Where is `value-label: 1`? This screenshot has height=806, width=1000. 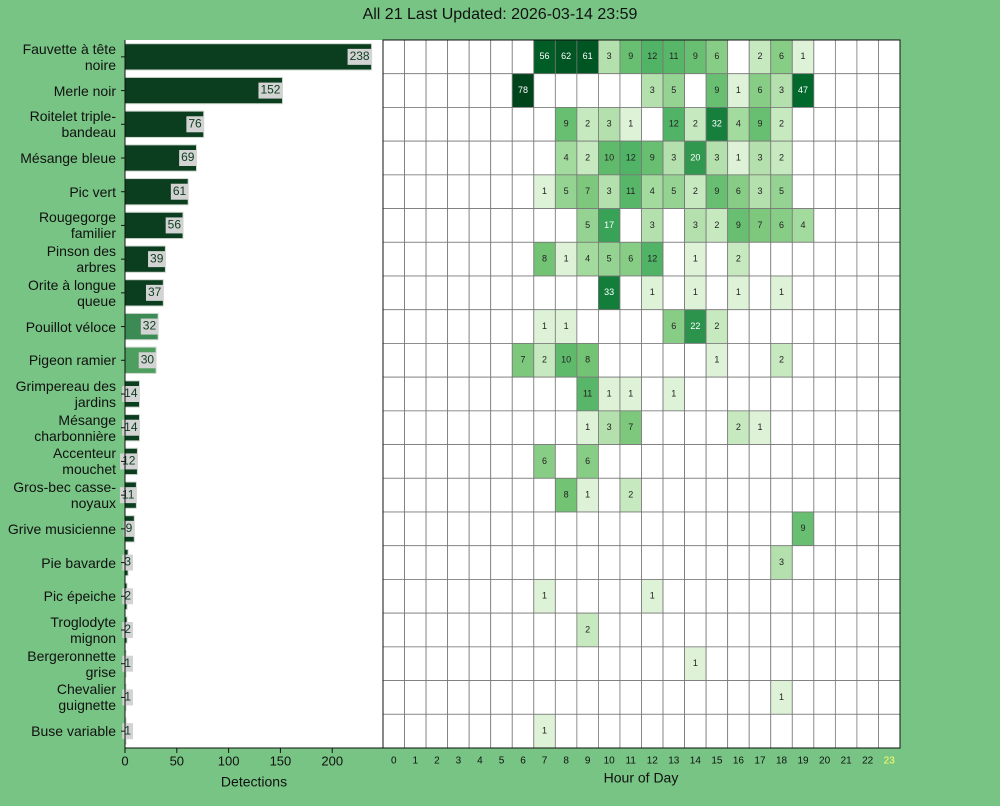 value-label: 1 is located at coordinates (127, 730).